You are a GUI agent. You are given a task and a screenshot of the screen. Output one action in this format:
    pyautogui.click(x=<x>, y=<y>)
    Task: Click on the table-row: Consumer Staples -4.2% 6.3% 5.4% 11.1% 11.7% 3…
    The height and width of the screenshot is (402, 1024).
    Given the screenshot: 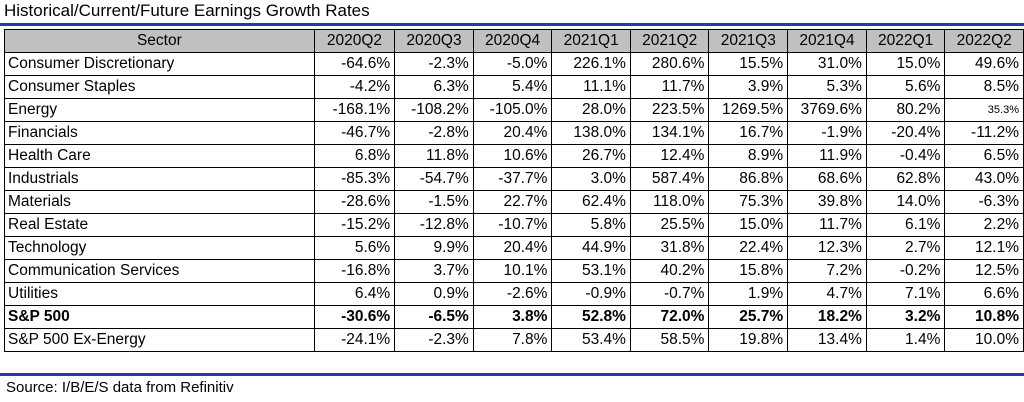 What is the action you would take?
    pyautogui.click(x=514, y=87)
    